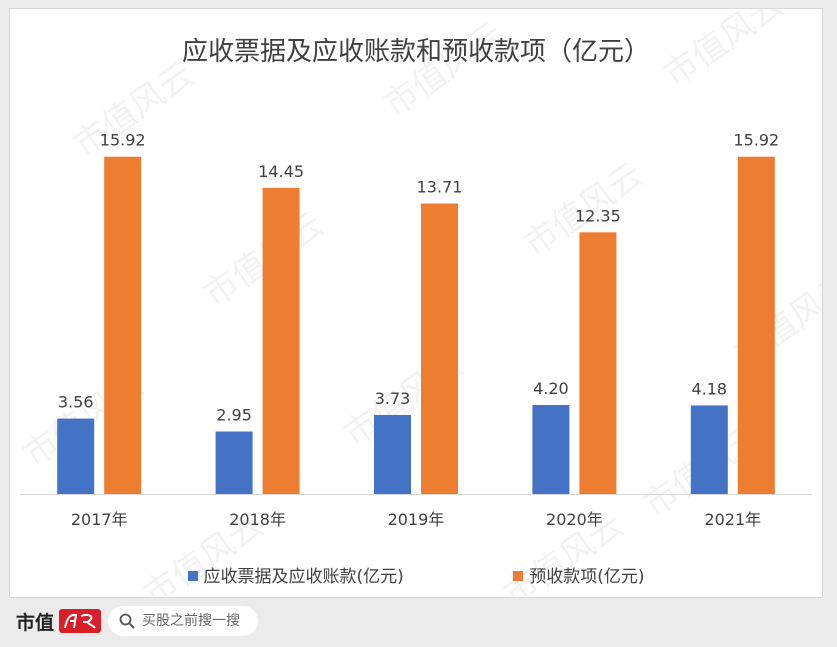  What do you see at coordinates (732, 519) in the screenshot?
I see `x-tick-label: 2021年` at bounding box center [732, 519].